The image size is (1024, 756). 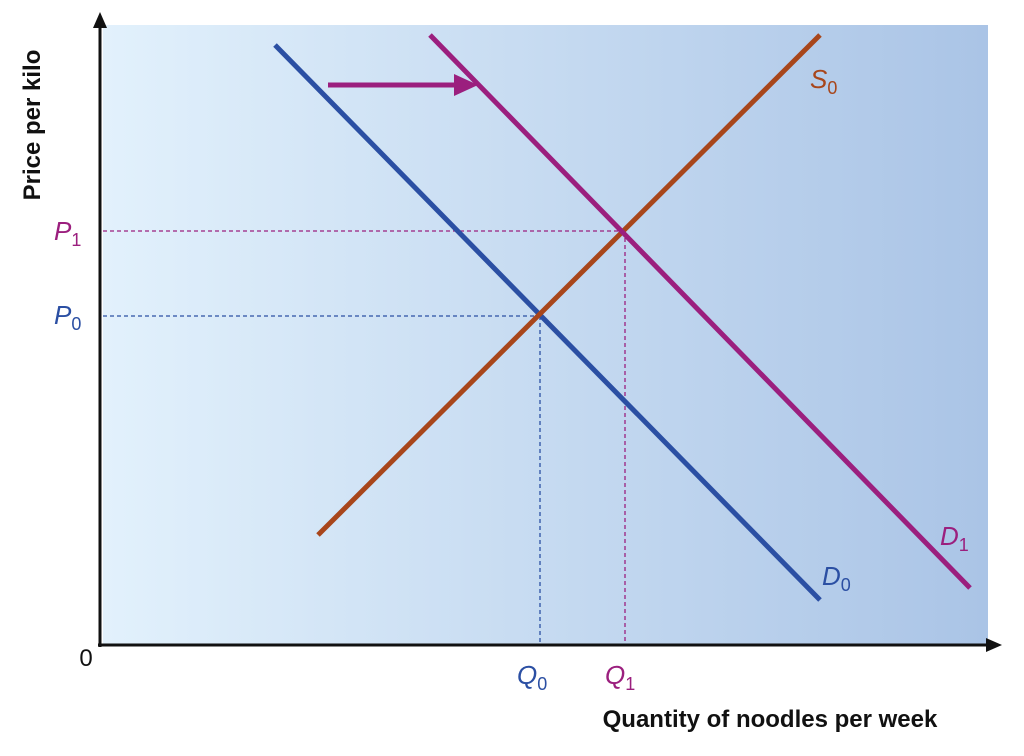 I want to click on x-axis-label: Quantity of noodles per week, so click(x=770, y=719).